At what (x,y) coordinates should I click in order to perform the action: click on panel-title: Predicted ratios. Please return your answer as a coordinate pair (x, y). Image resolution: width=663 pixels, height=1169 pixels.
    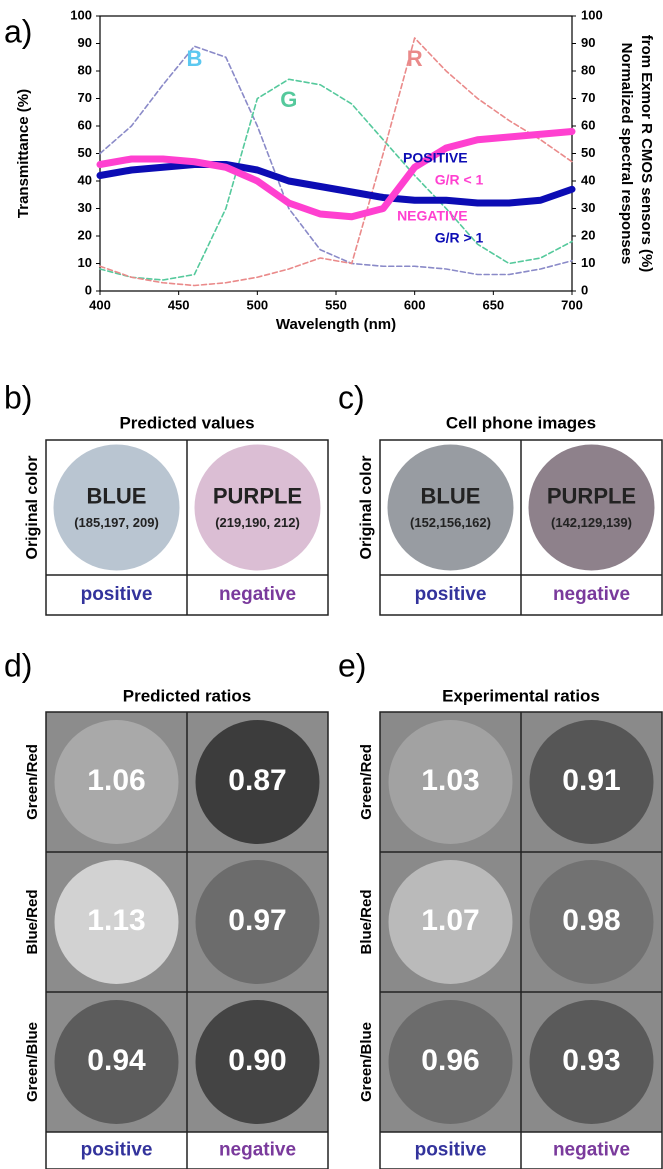
    Looking at the image, I should click on (187, 695).